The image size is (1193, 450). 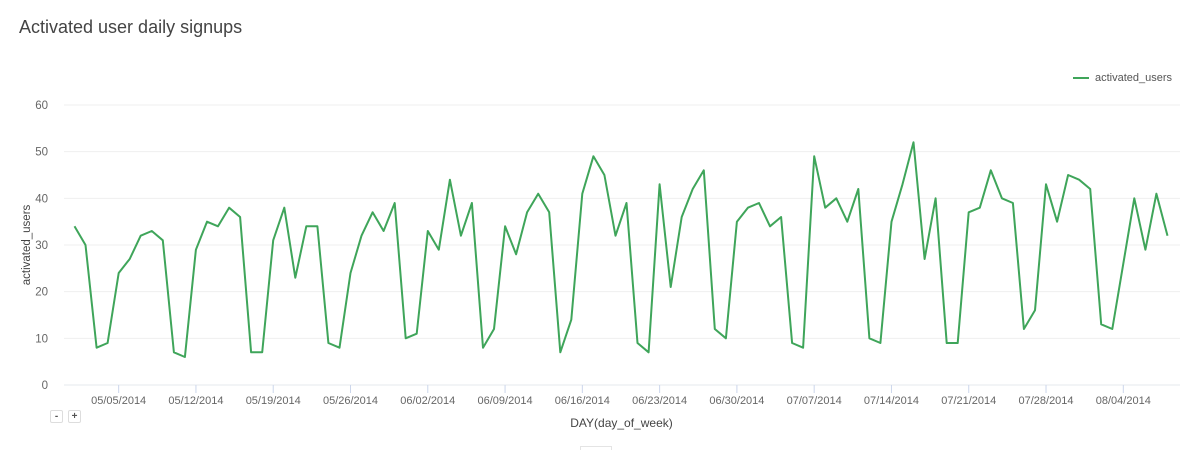 What do you see at coordinates (41, 199) in the screenshot?
I see `y-tick-label: 40` at bounding box center [41, 199].